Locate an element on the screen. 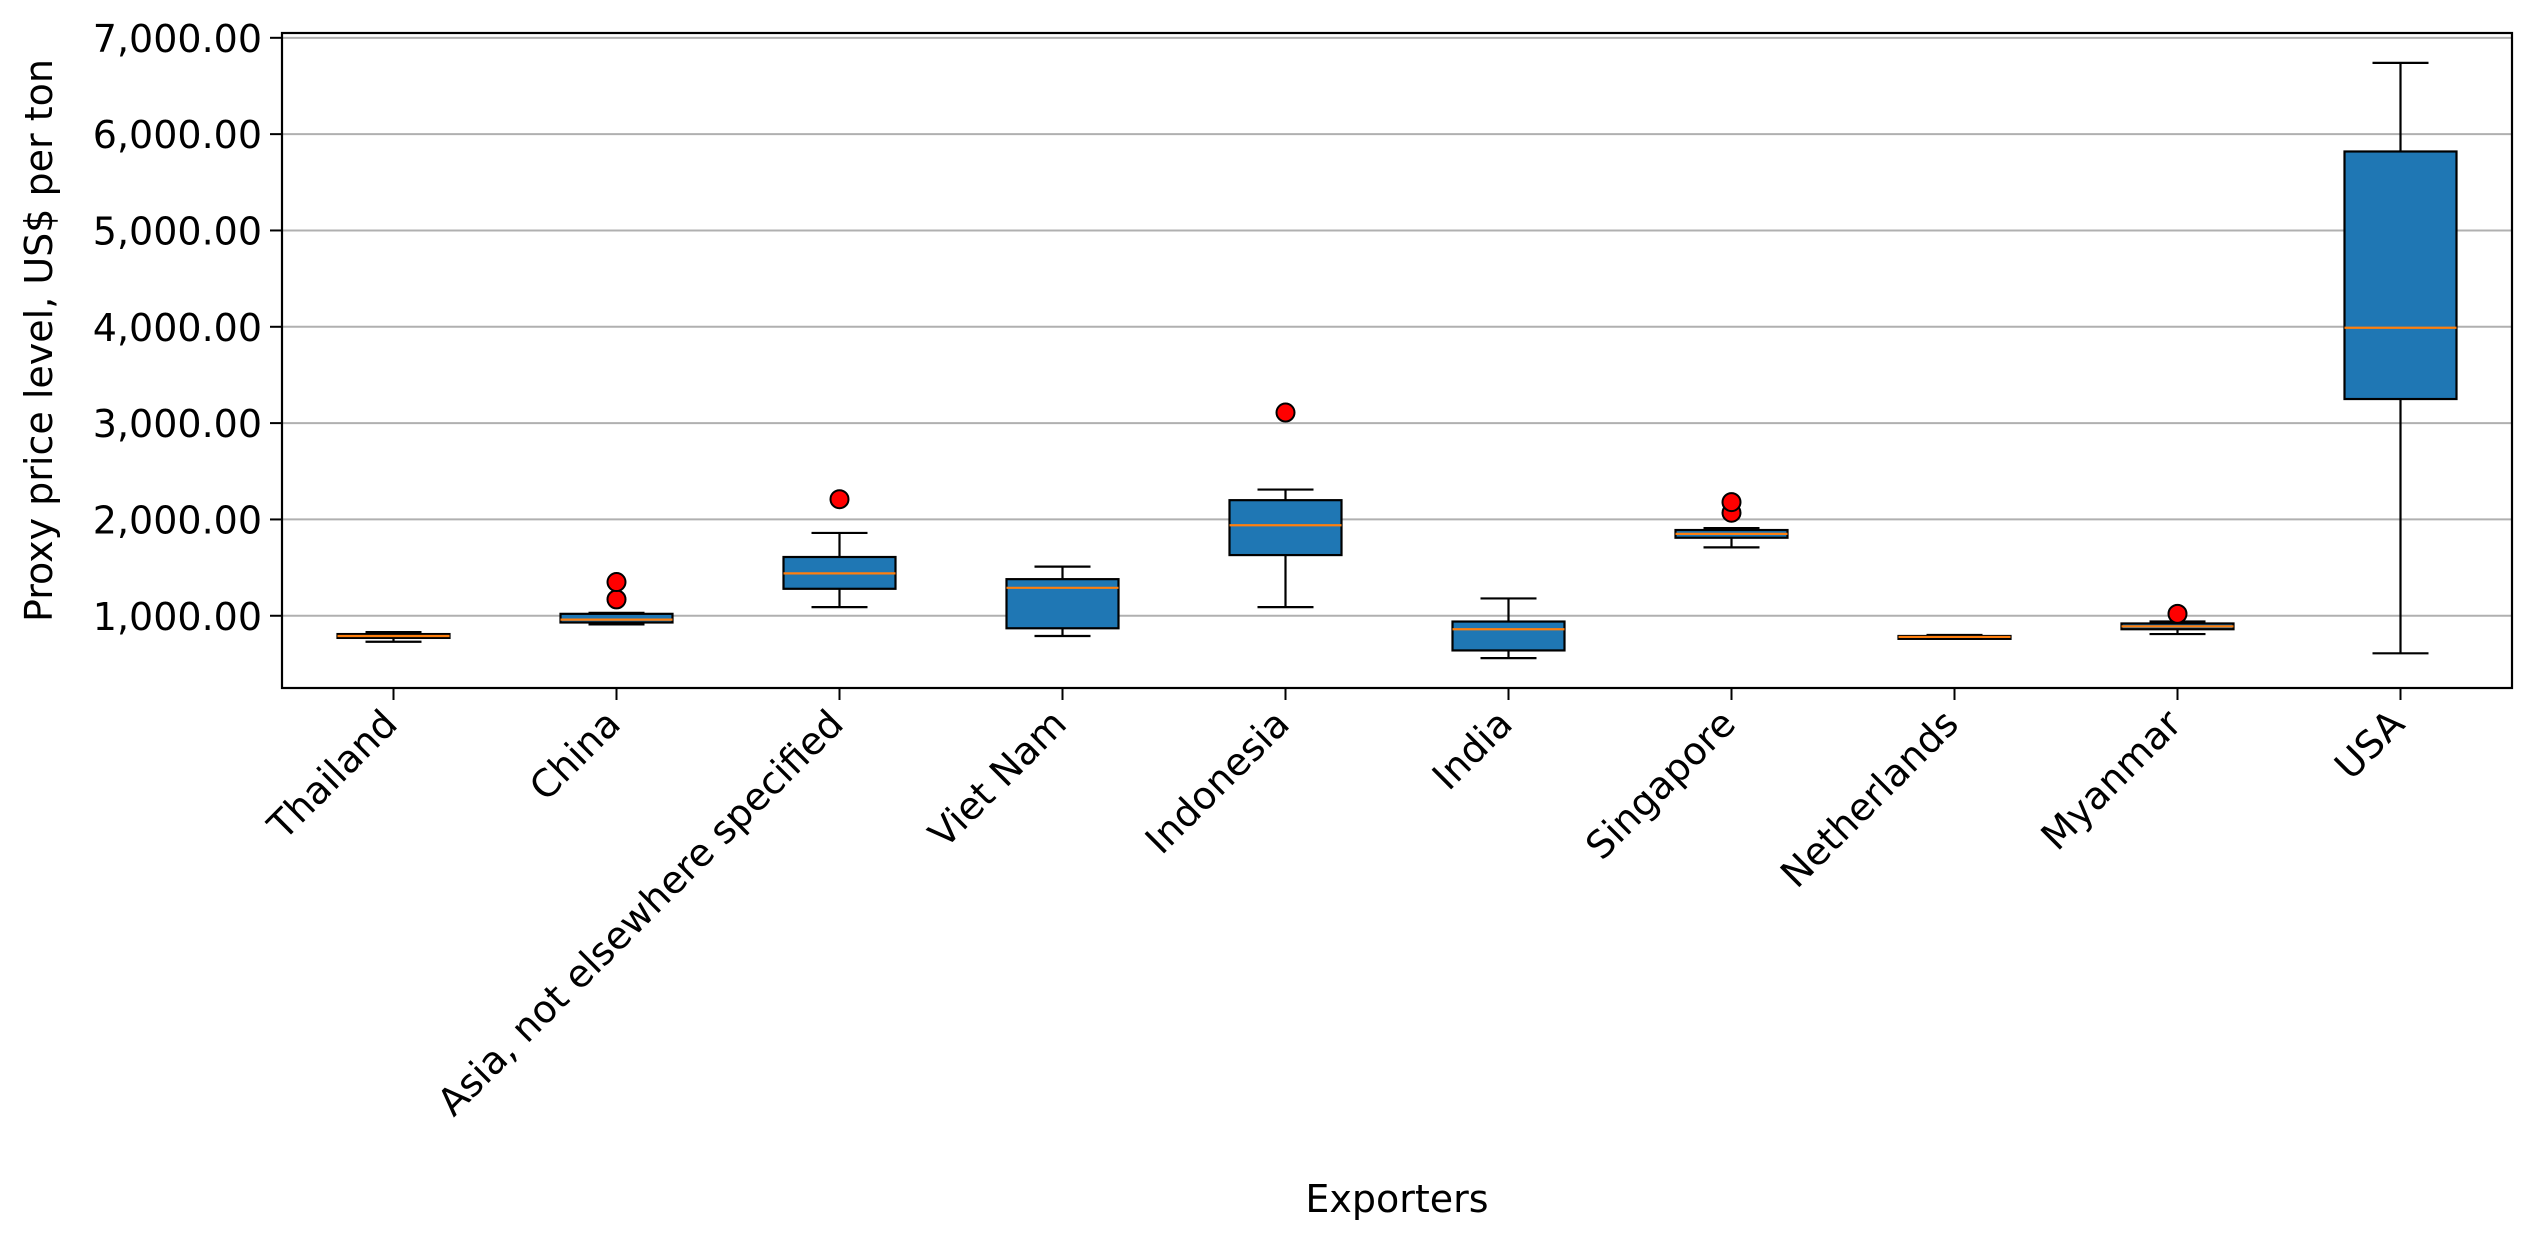  y-tick-label: 7,000.00 is located at coordinates (177, 39).